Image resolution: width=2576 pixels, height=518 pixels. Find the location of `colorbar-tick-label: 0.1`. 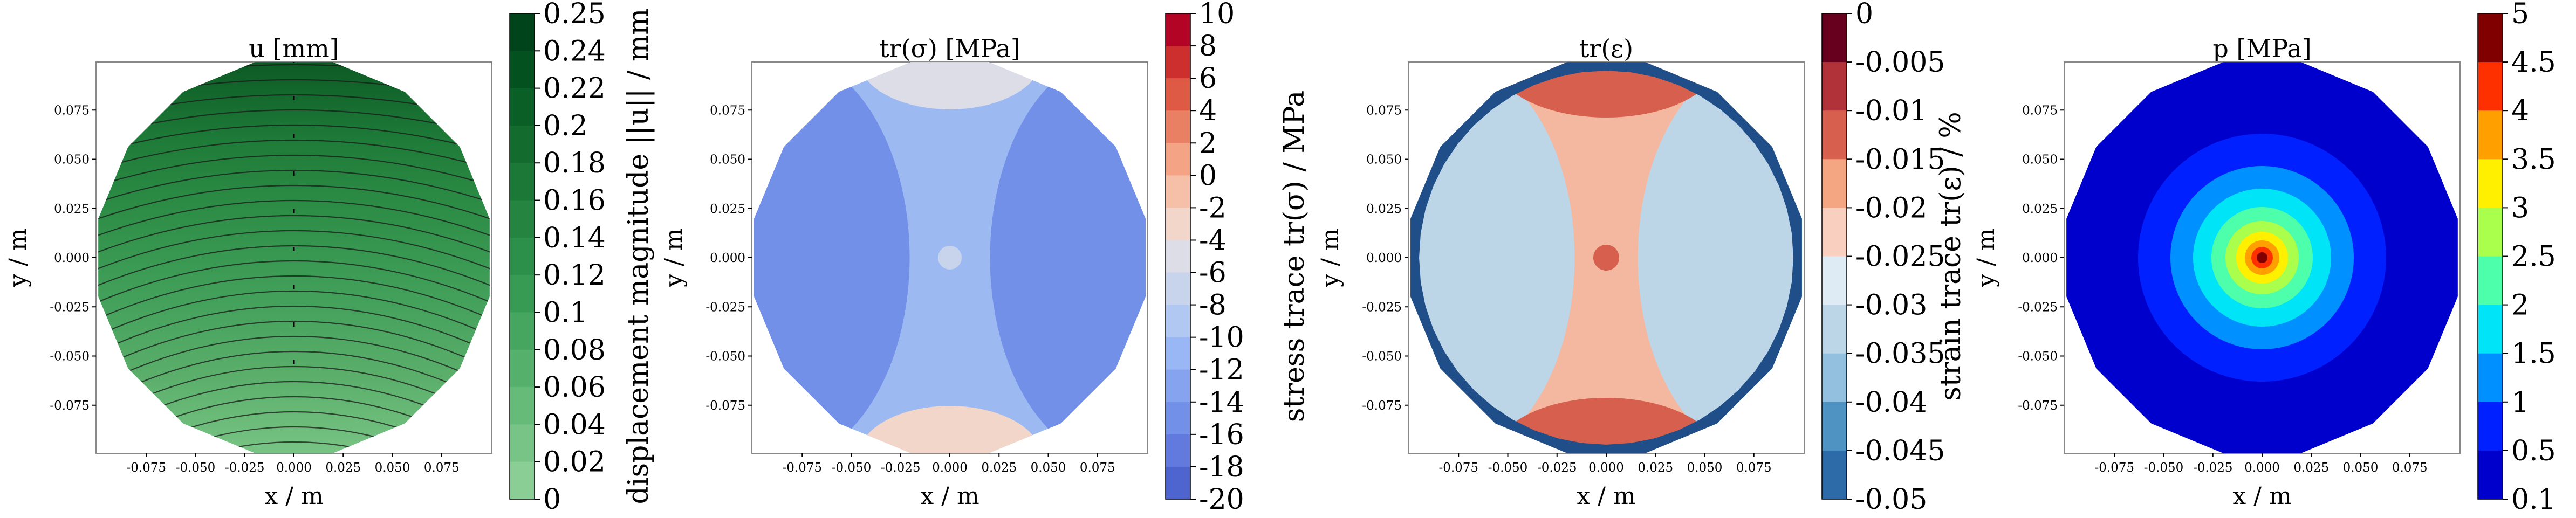

colorbar-tick-label: 0.1 is located at coordinates (2533, 500).